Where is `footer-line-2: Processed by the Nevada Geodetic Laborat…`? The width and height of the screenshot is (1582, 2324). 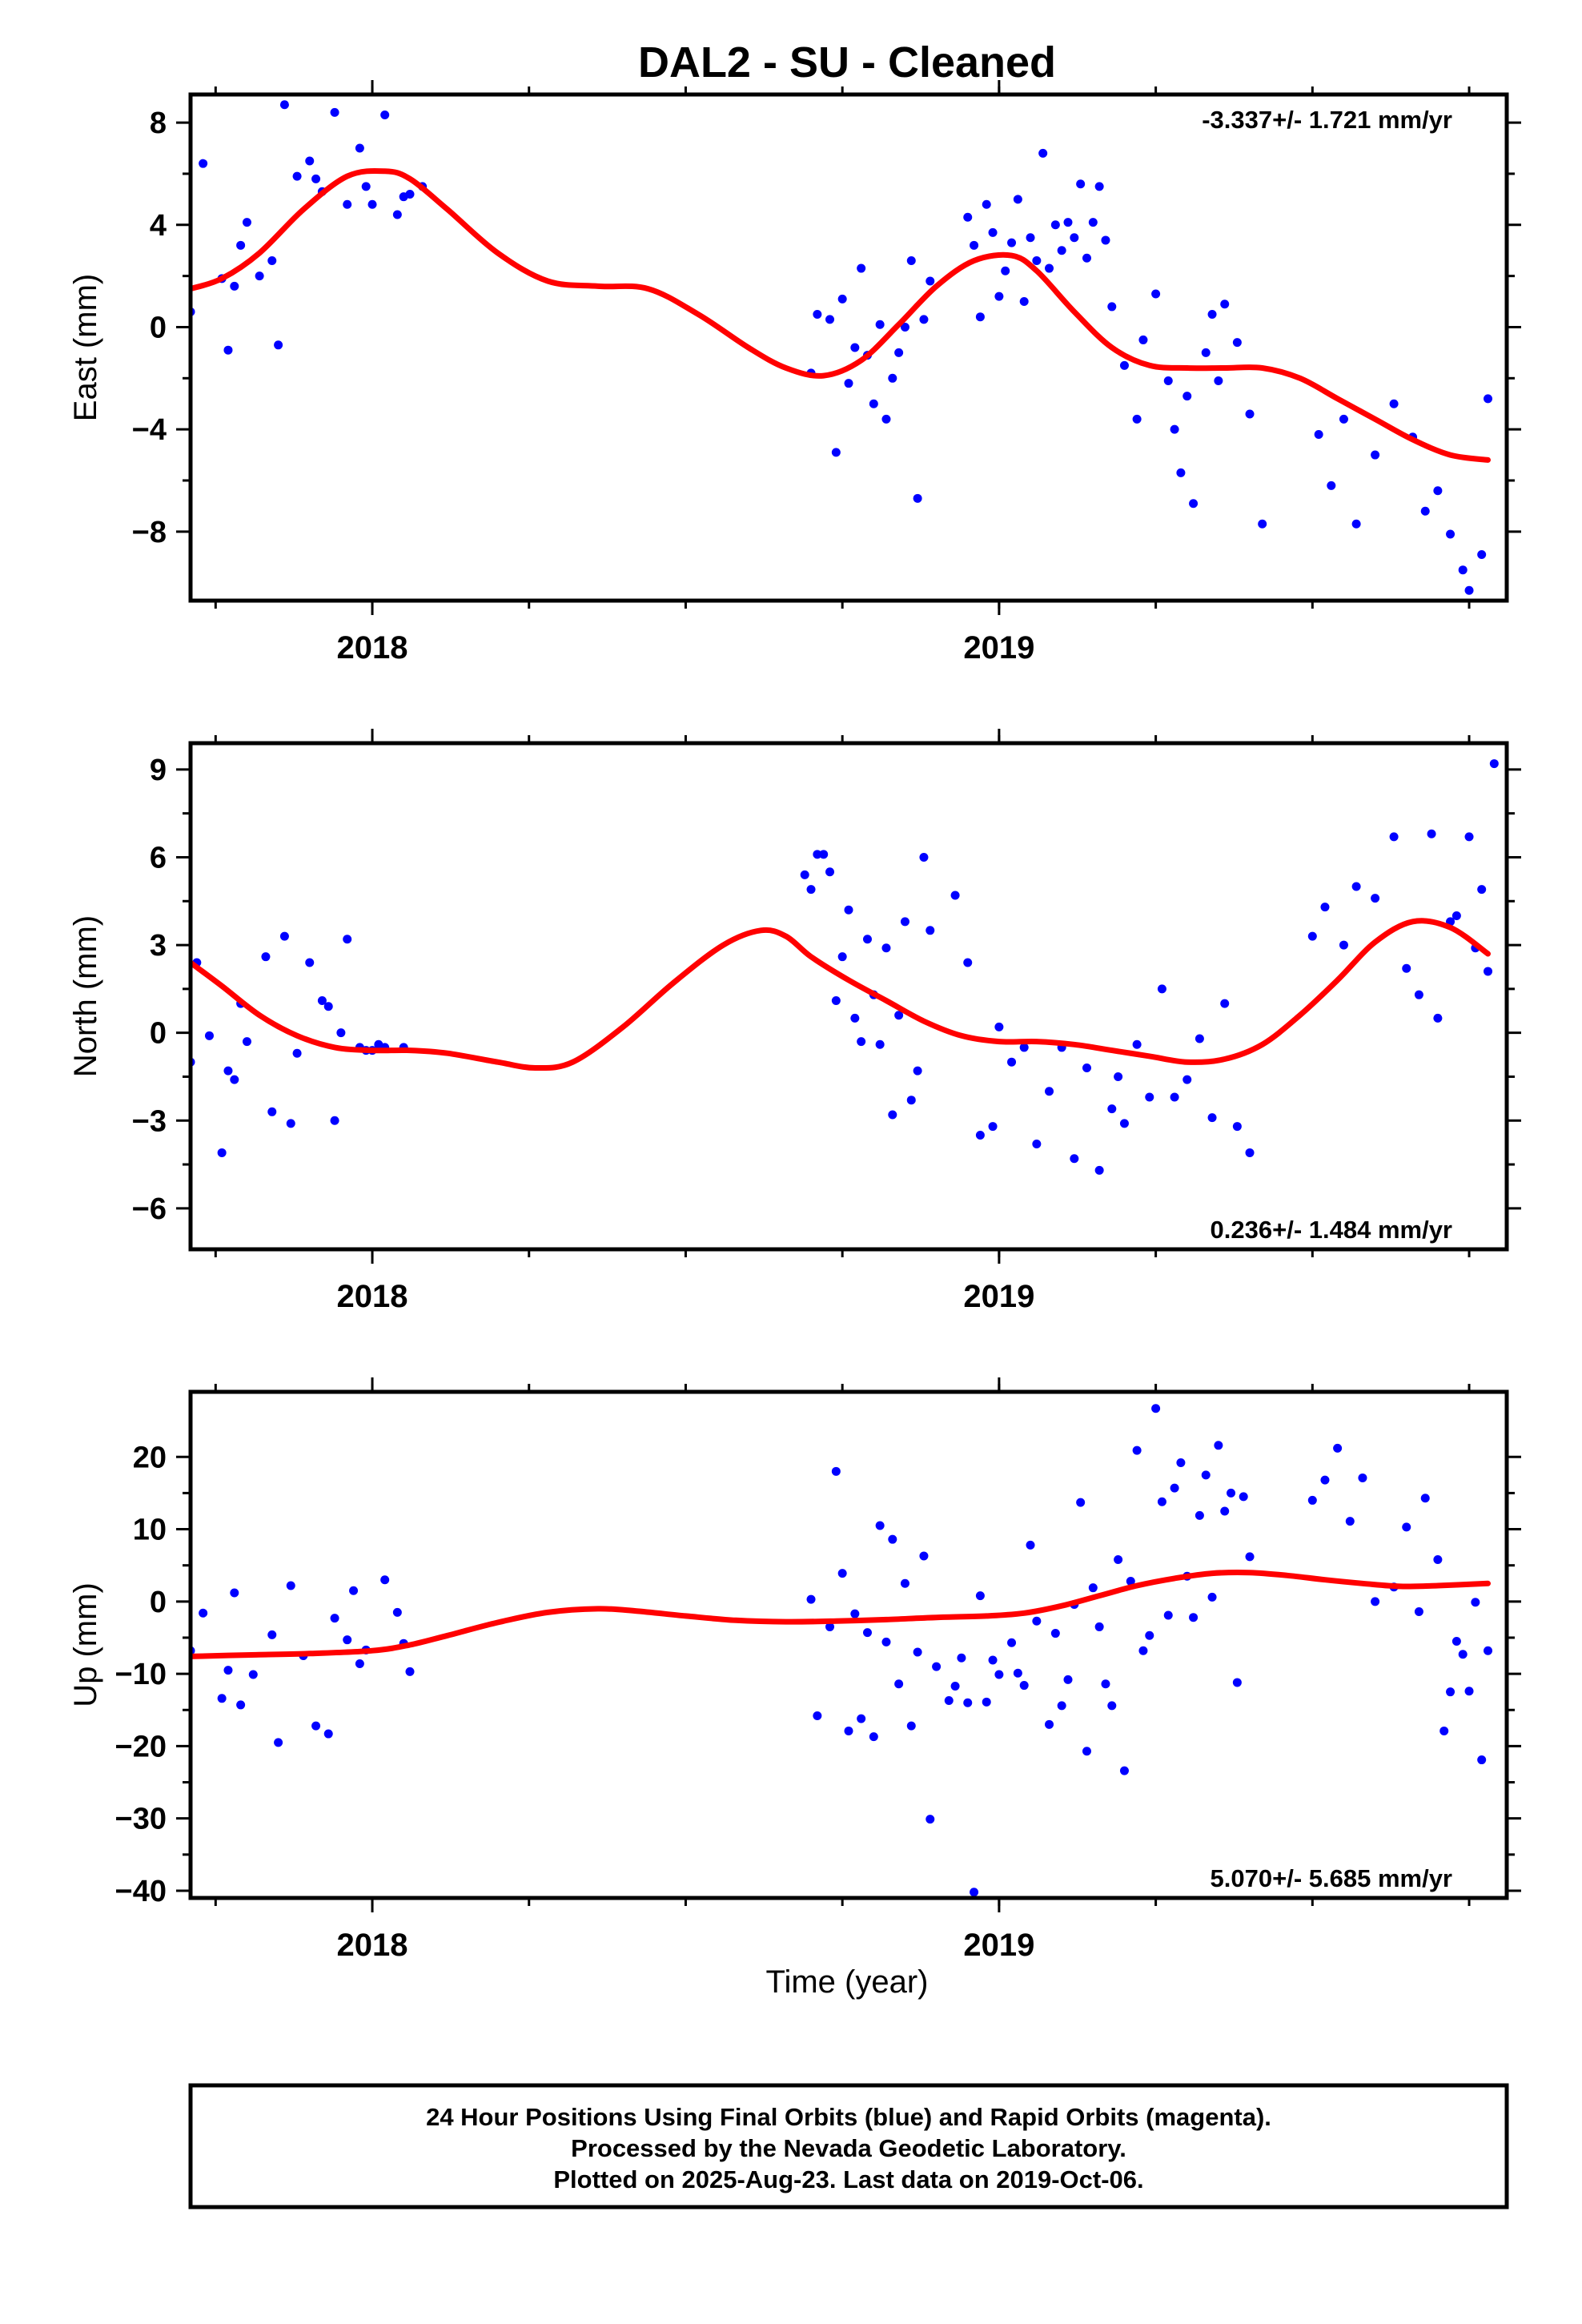
footer-line-2: Processed by the Nevada Geodetic Laborat… is located at coordinates (848, 2148).